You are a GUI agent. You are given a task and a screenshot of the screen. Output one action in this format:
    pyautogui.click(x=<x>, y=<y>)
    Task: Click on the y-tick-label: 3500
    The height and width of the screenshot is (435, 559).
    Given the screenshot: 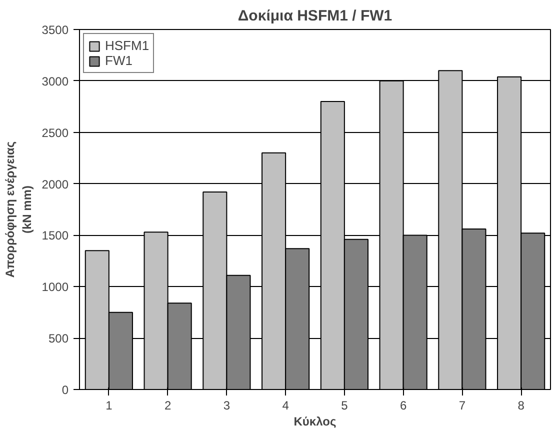 What is the action you would take?
    pyautogui.click(x=55, y=30)
    